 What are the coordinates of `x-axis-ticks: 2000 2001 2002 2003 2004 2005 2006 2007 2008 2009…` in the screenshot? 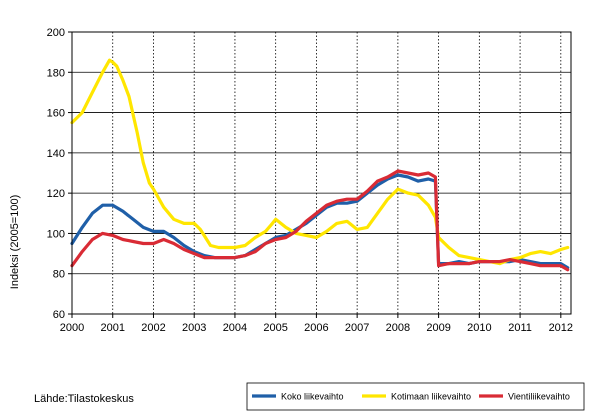 It's located at (316, 324).